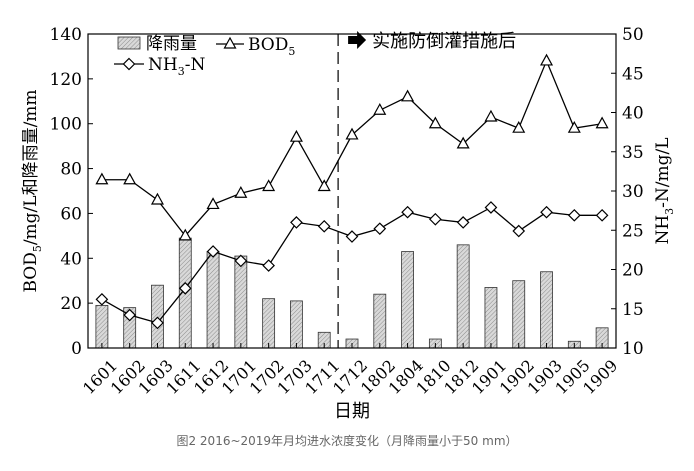 Image resolution: width=694 pixels, height=471 pixels. Describe the element at coordinates (633, 153) in the screenshot. I see `ytick-right-label: 35` at that location.